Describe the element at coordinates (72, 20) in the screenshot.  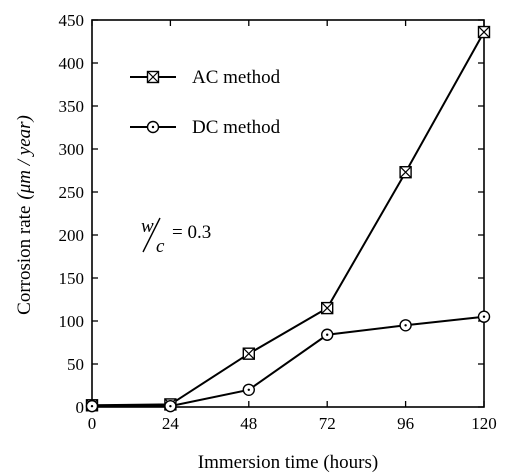
I see `y-tick-label: 450` at that location.